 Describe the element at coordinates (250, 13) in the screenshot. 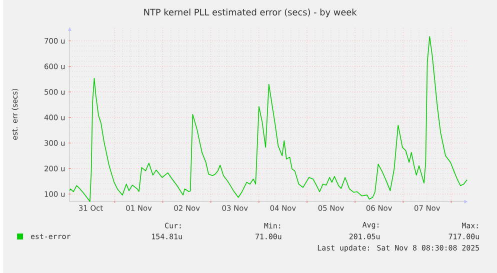

I see `chart-title: NTP kernel PLL estimated error (secs) - by week` at that location.